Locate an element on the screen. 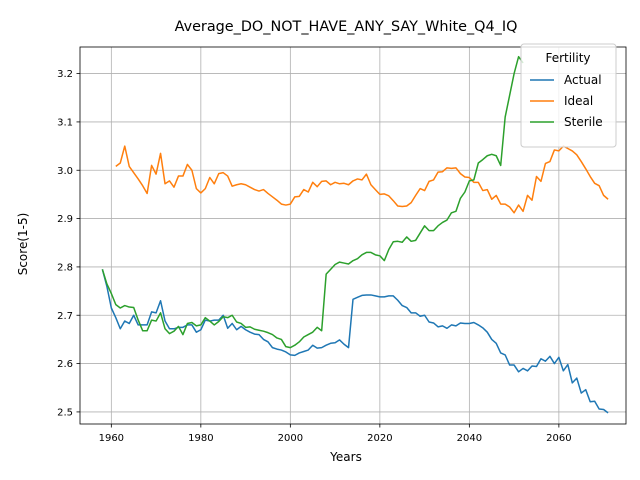 This screenshot has height=480, width=640. y-tick-label: 2.9 is located at coordinates (65, 219).